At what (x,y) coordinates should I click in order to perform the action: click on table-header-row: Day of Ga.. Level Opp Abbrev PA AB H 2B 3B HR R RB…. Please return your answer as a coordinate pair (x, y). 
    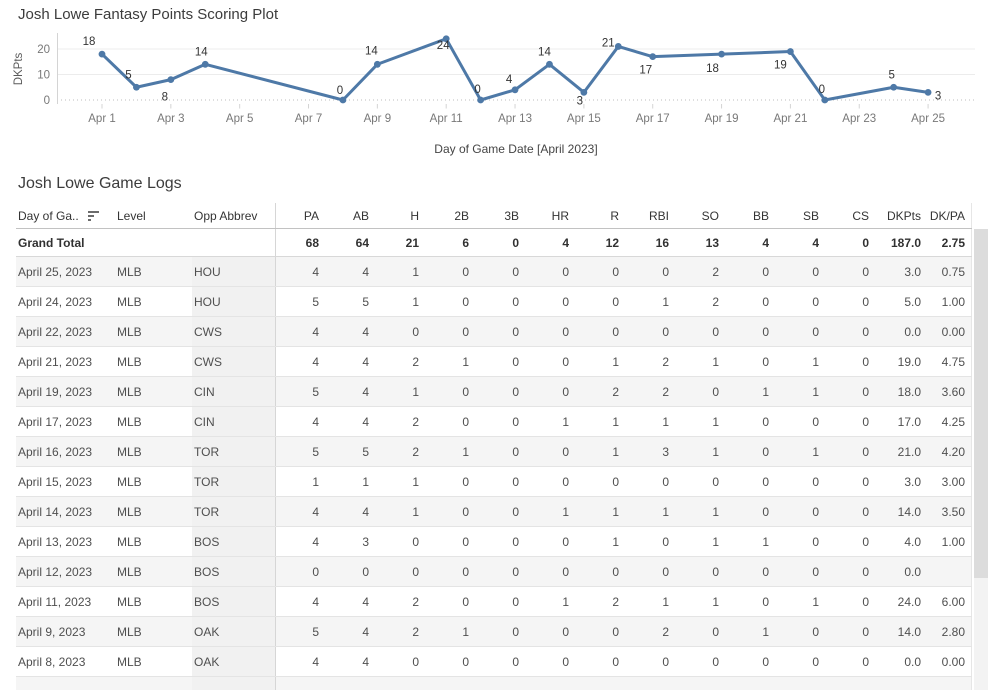
    Looking at the image, I should click on (494, 216).